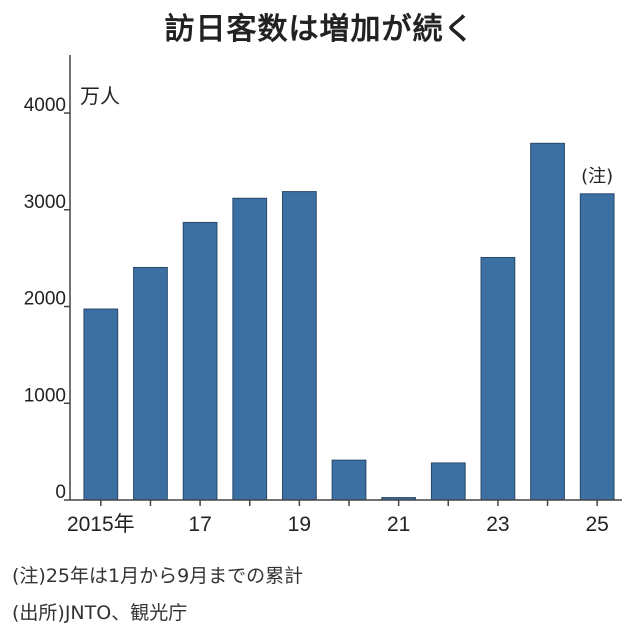 The image size is (639, 634). Describe the element at coordinates (199, 524) in the screenshot. I see `x-tick-label: 17` at that location.